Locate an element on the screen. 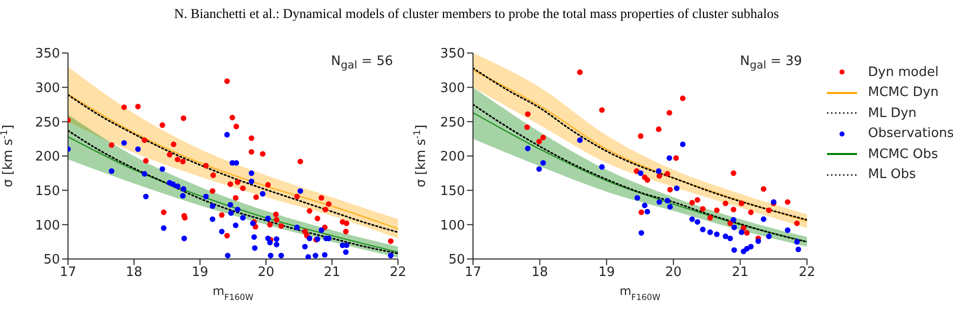  y-tick-label: 150 is located at coordinates (452, 191).